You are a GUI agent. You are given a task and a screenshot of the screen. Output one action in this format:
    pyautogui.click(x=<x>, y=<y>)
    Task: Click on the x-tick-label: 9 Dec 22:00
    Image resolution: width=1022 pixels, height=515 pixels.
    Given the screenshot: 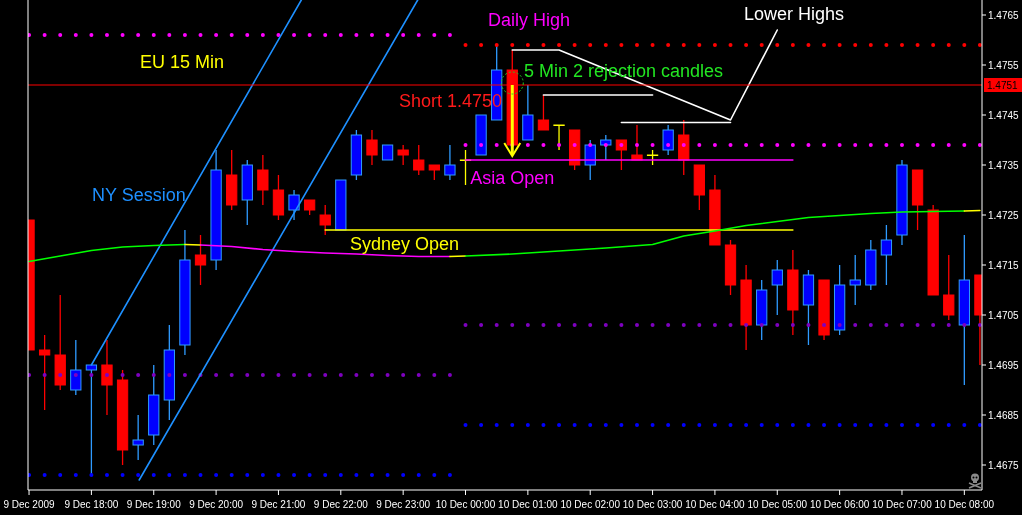 What is the action you would take?
    pyautogui.click(x=341, y=504)
    